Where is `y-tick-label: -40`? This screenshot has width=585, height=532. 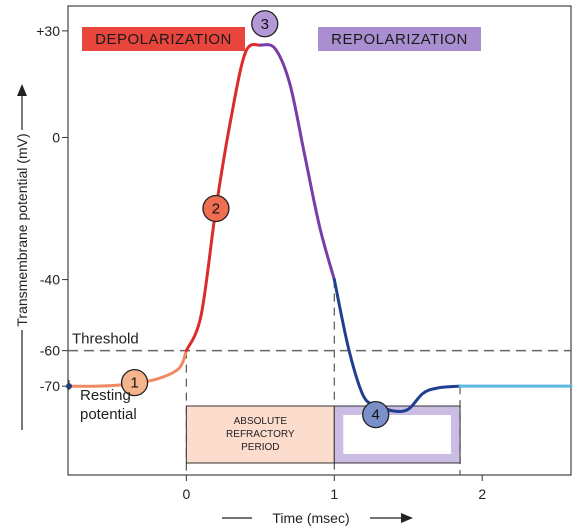 y-tick-label: -40 is located at coordinates (50, 280).